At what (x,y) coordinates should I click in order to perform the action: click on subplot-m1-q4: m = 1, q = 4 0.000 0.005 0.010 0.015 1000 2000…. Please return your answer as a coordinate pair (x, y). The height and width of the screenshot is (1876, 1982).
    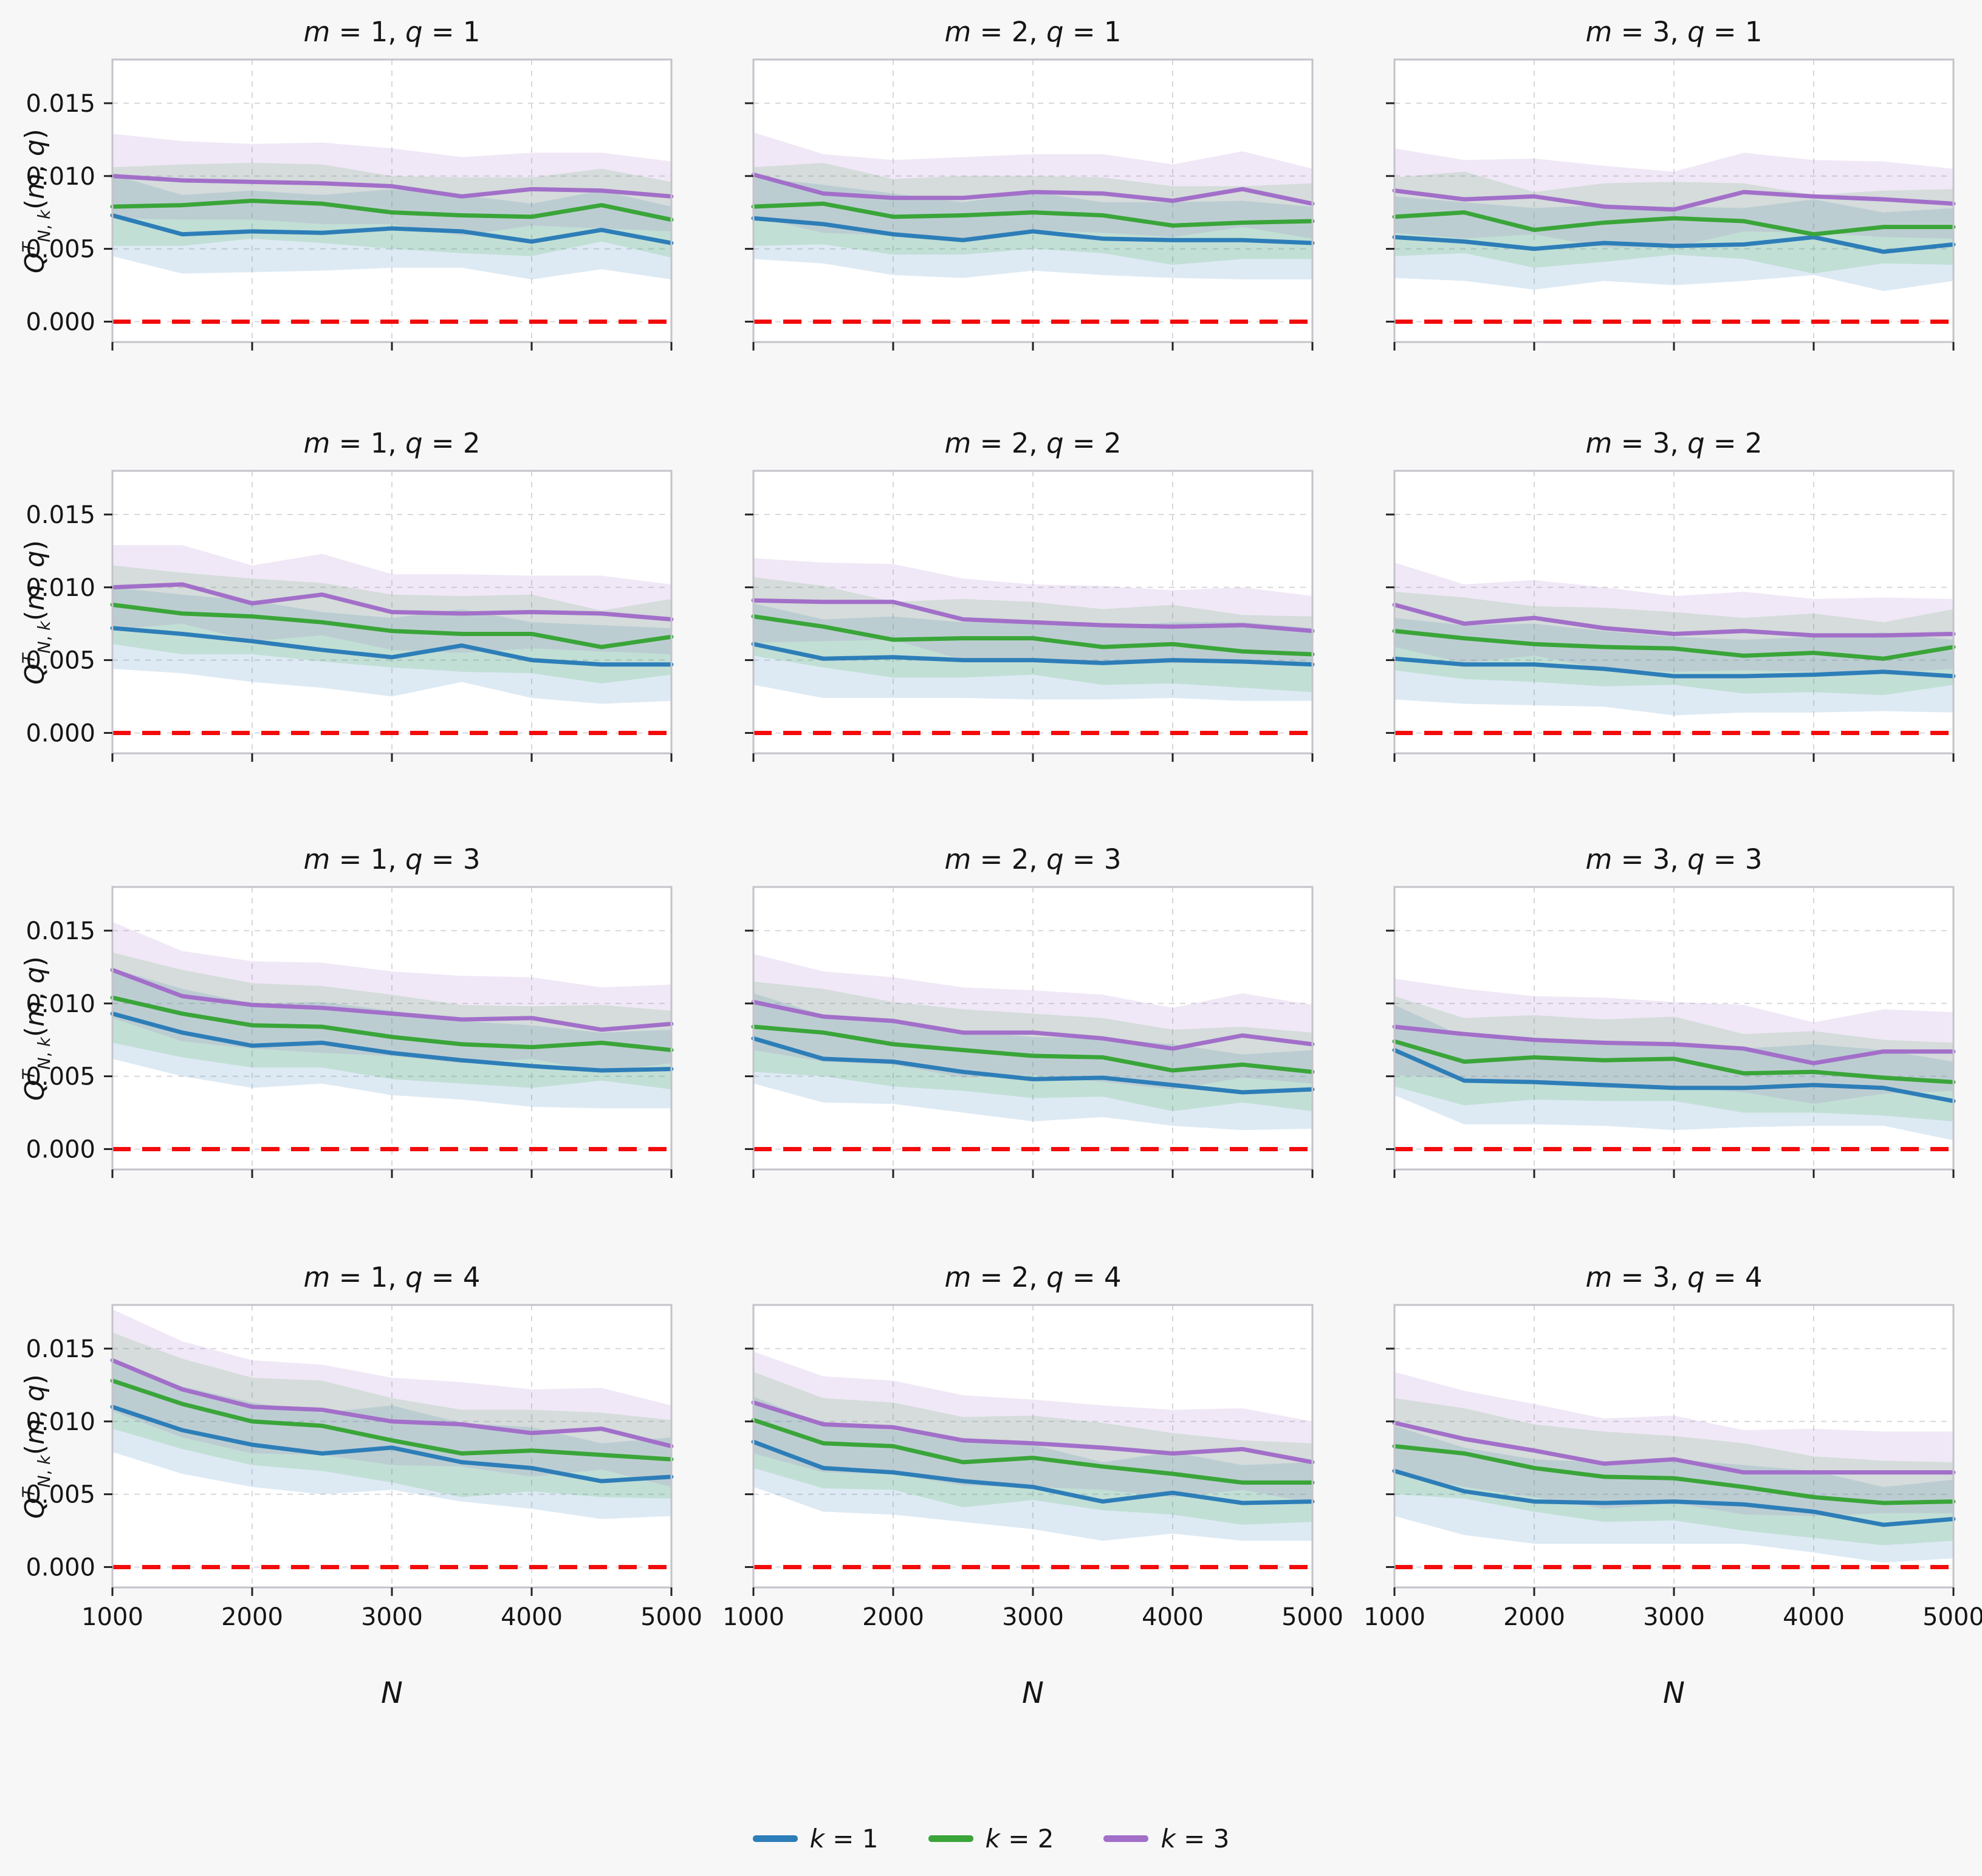
    Looking at the image, I should click on (364, 1445).